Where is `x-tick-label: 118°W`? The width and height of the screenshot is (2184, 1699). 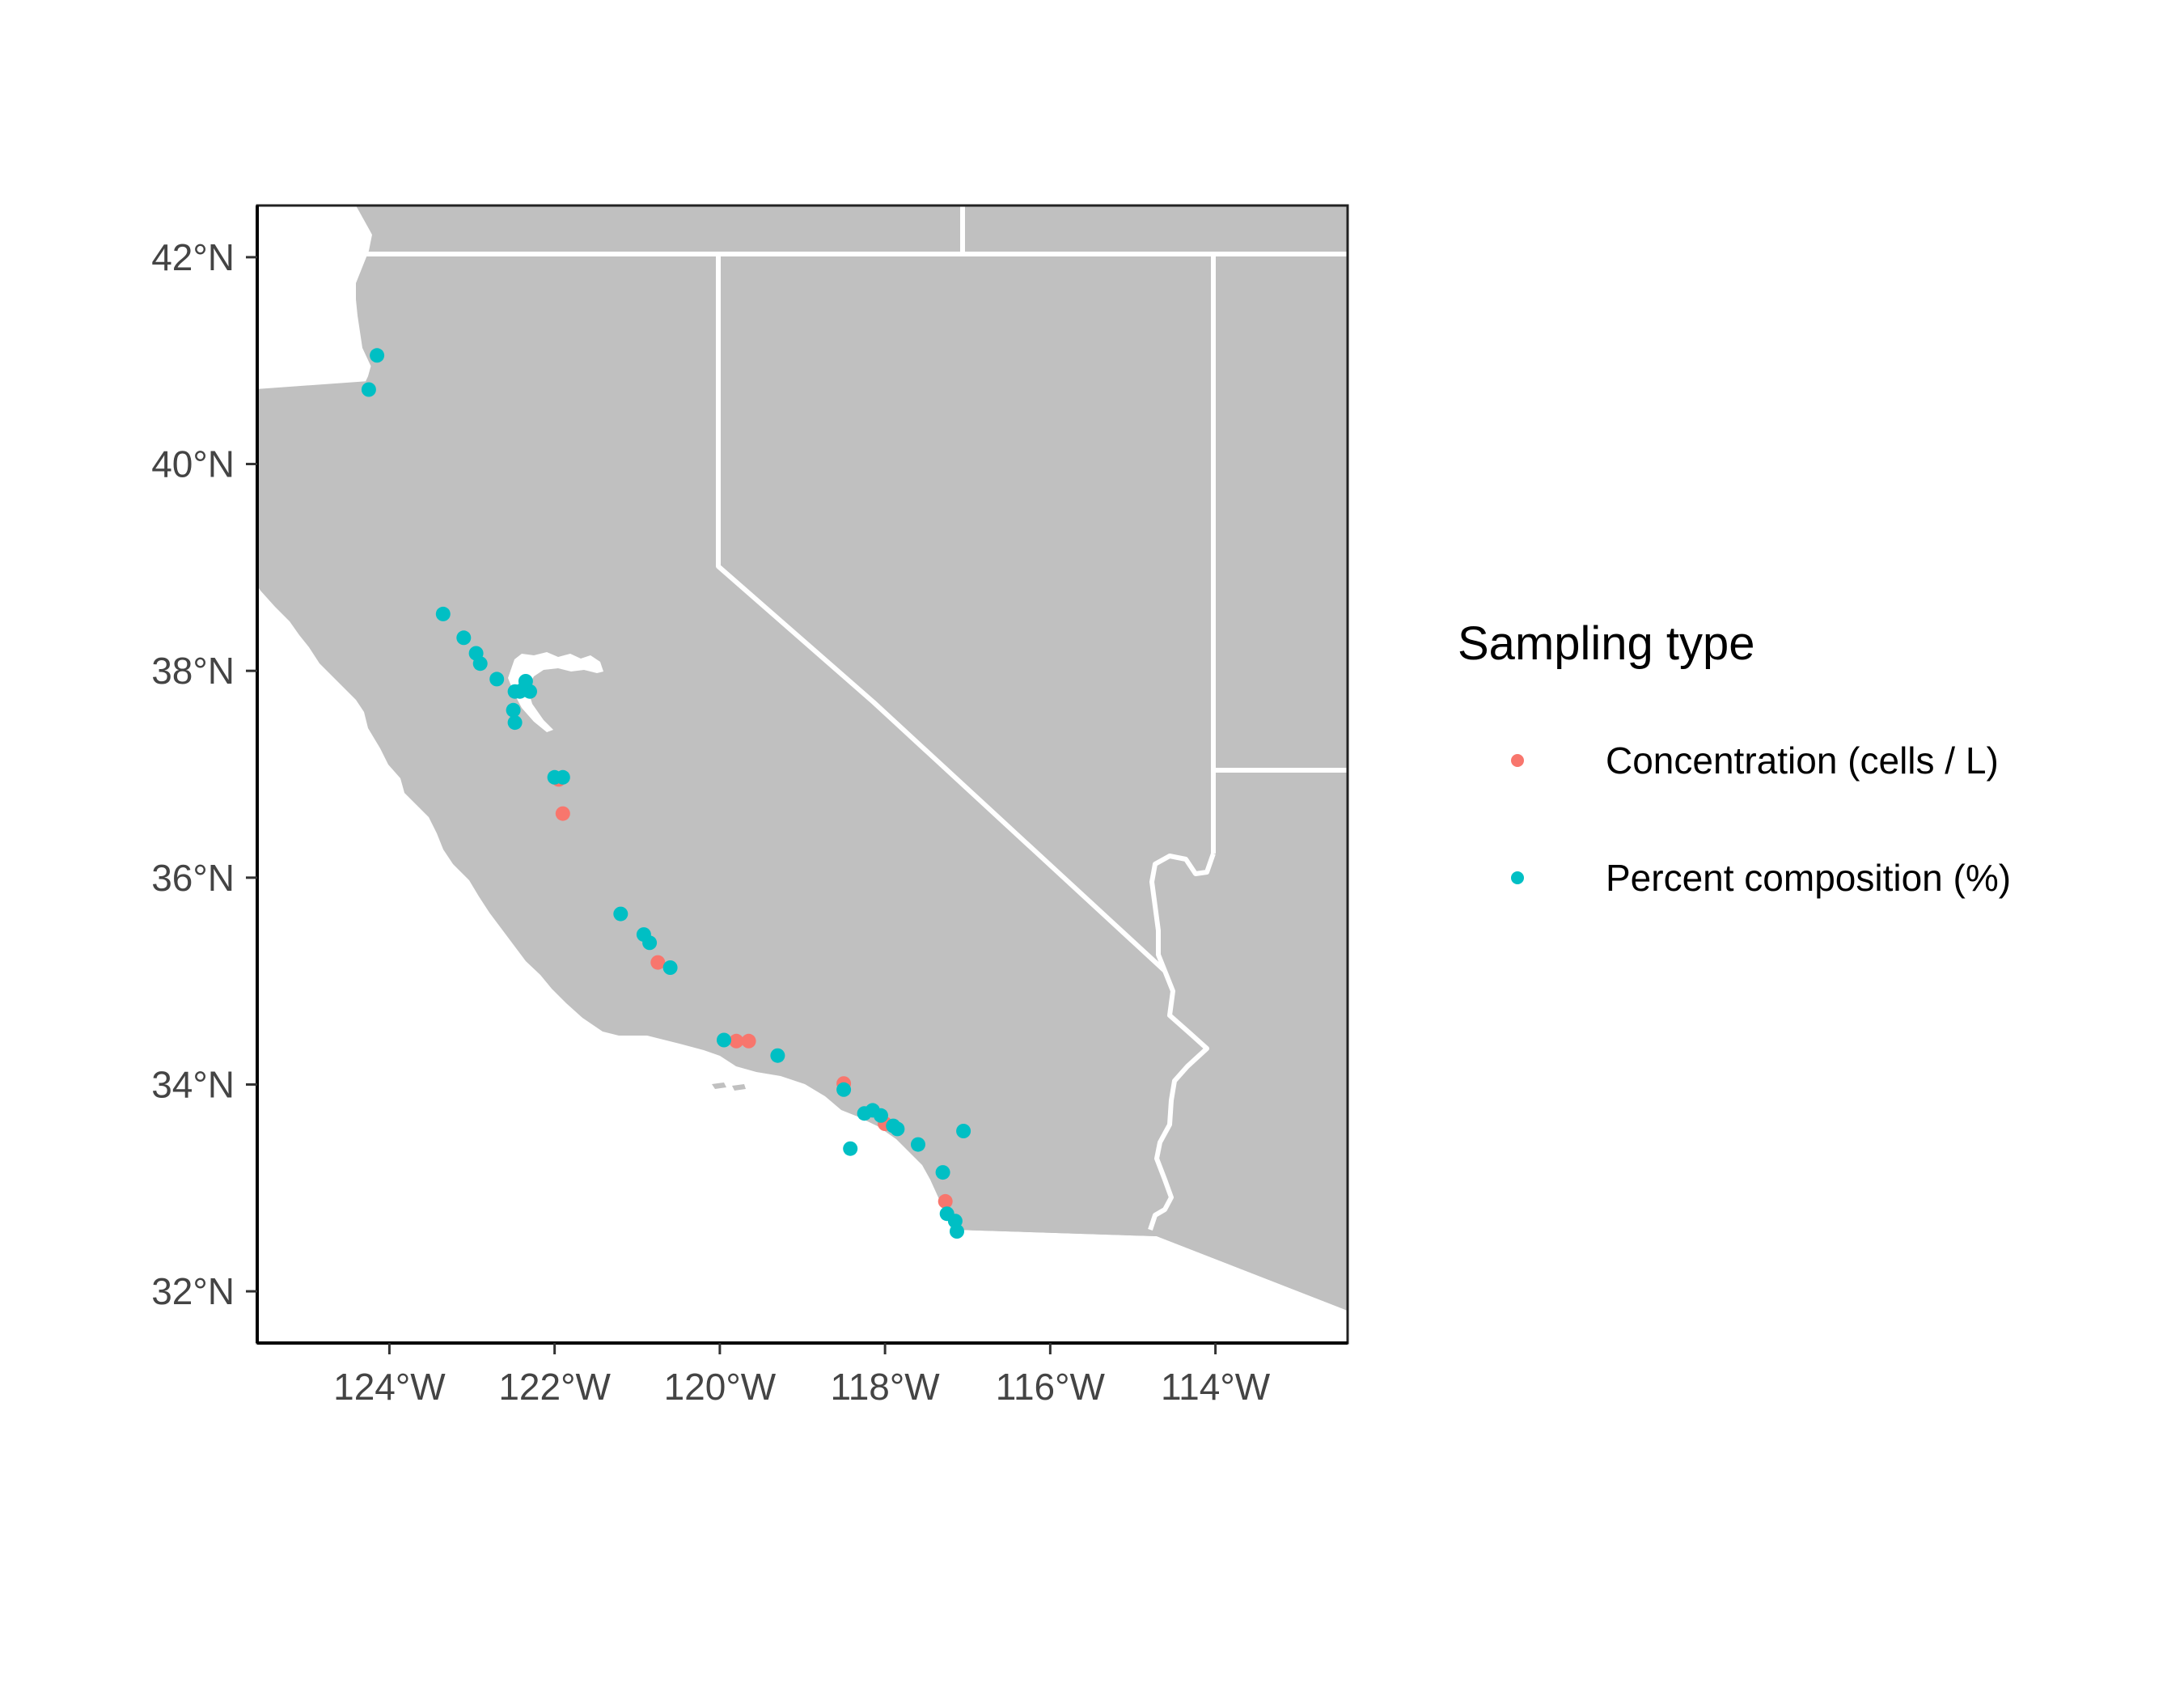 x-tick-label: 118°W is located at coordinates (886, 1387).